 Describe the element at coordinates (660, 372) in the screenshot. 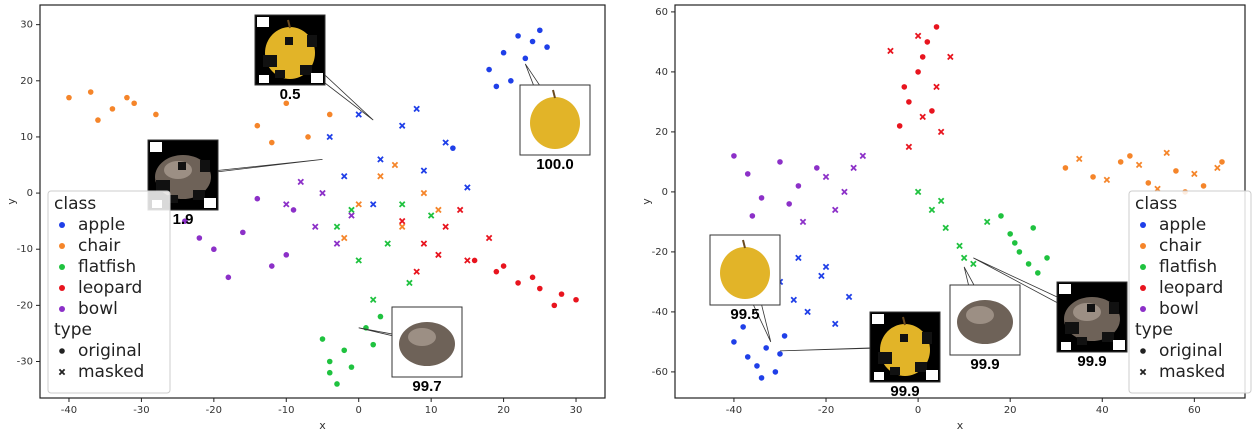

I see `y-tick-label: -60` at that location.